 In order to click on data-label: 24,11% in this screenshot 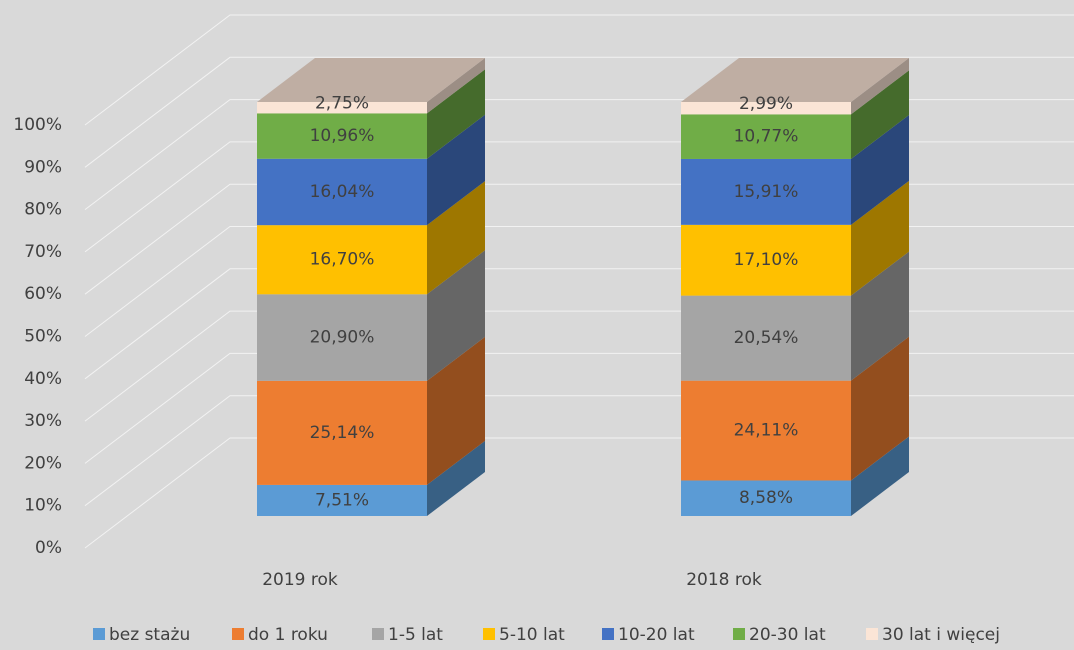, I will do `click(766, 431)`.